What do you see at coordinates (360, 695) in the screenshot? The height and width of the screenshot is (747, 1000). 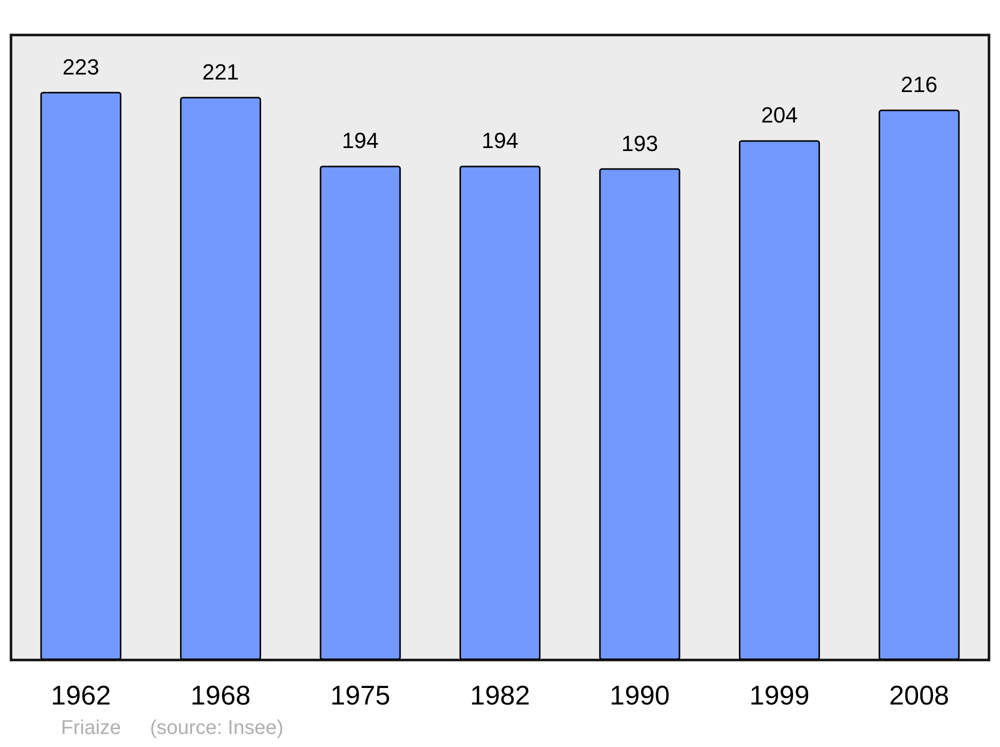 I see `x-tick-label: 1975` at bounding box center [360, 695].